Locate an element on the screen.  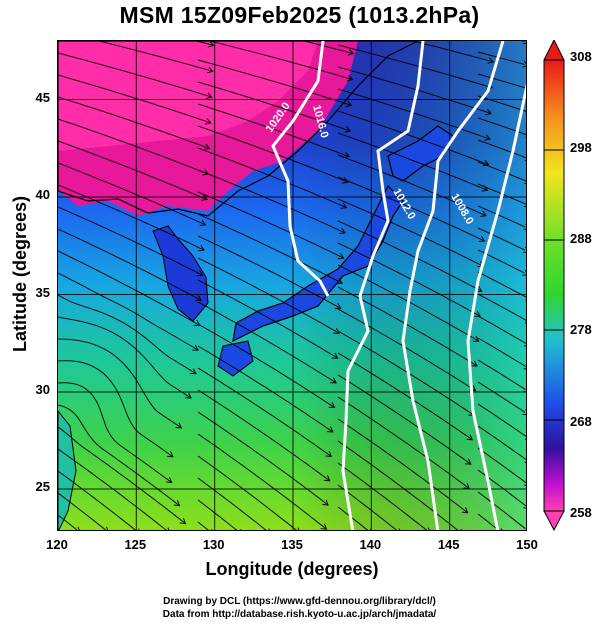
x-tick-label: 140 is located at coordinates (370, 544).